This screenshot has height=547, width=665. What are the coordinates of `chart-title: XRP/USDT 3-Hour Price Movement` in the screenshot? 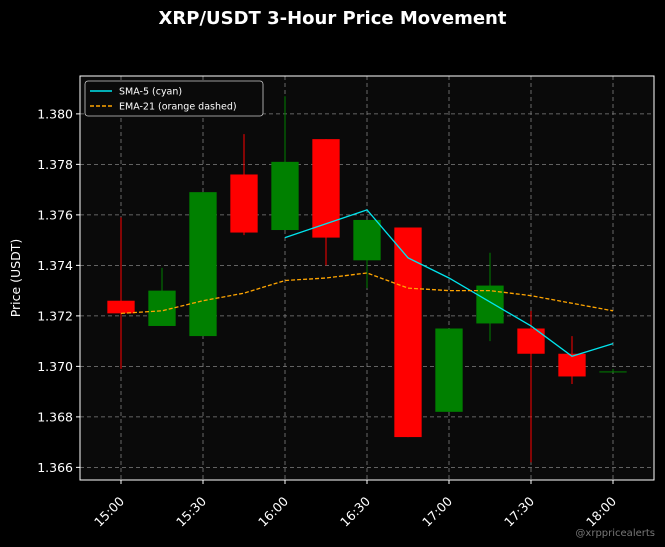 It's located at (332, 18).